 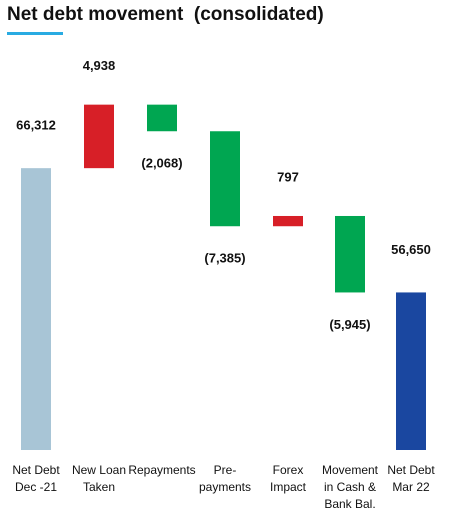 What do you see at coordinates (161, 163) in the screenshot?
I see `data-label: (2,068)` at bounding box center [161, 163].